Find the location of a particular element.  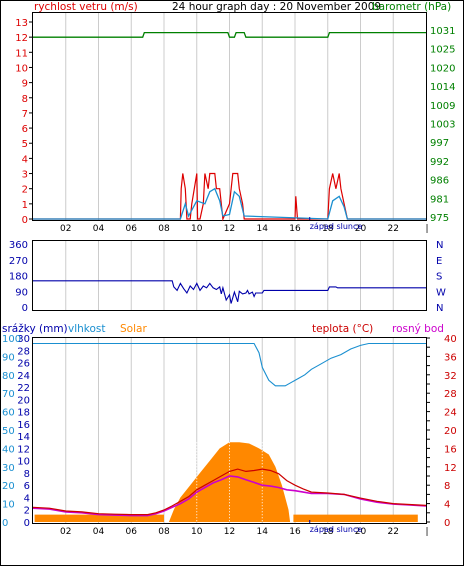

wind-tick-label: 9 is located at coordinates (25, 84).